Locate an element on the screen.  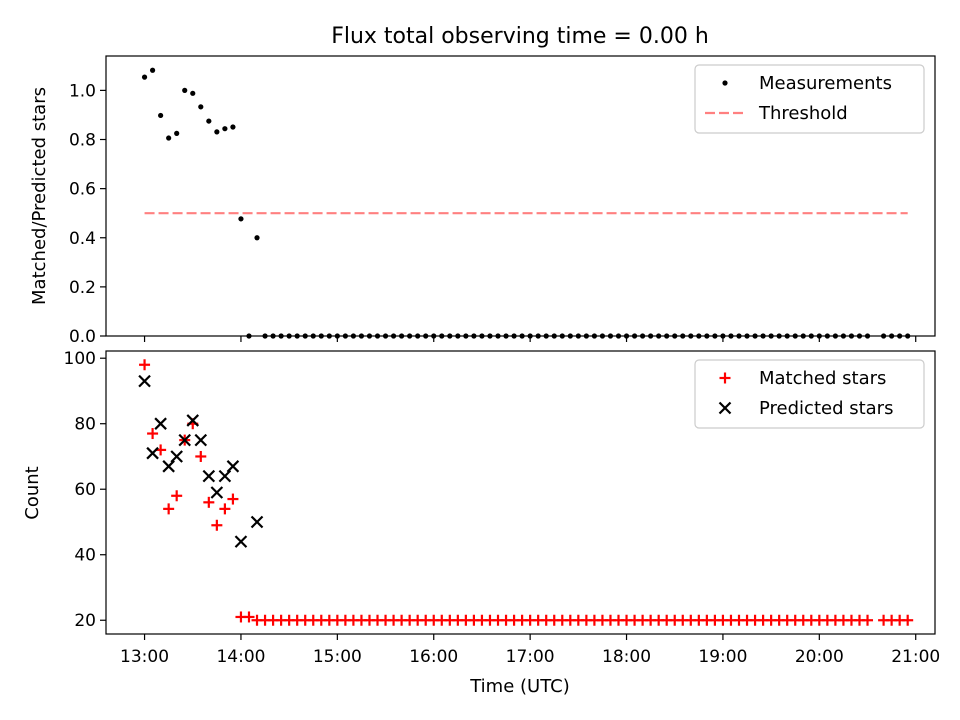
ratio-y-ticks: 0.0 0.2 0.4 0.6 0.8 1.0 is located at coordinates (87, 214).